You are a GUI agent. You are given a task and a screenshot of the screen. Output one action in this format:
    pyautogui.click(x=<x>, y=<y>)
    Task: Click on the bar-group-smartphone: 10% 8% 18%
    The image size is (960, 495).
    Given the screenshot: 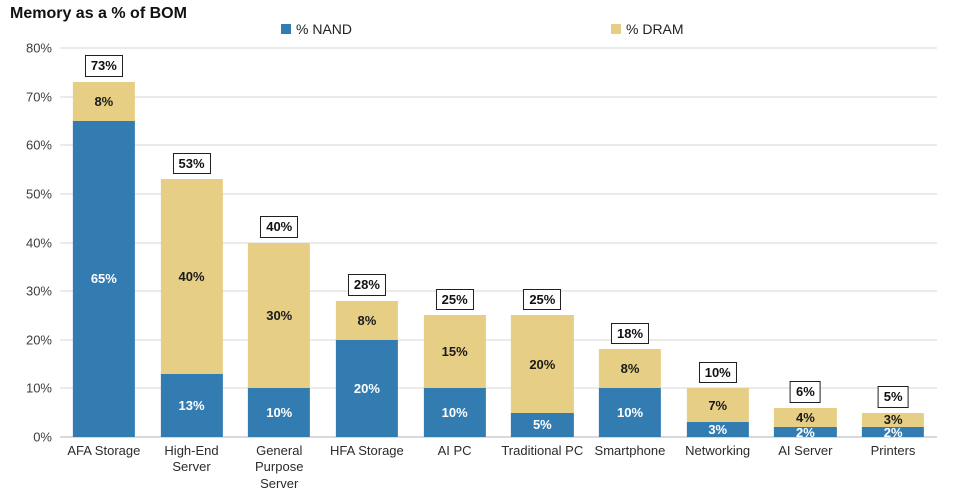 What is the action you would take?
    pyautogui.click(x=630, y=242)
    